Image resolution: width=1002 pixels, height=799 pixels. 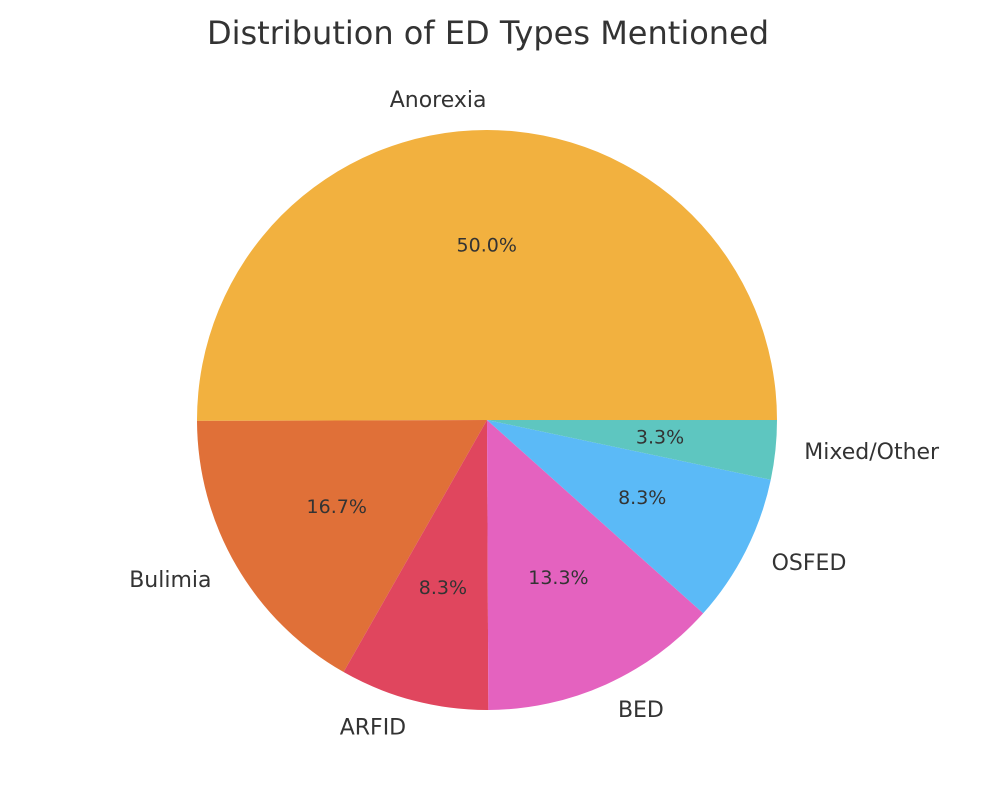 I want to click on slice-label: Mixed/Other, so click(x=872, y=452).